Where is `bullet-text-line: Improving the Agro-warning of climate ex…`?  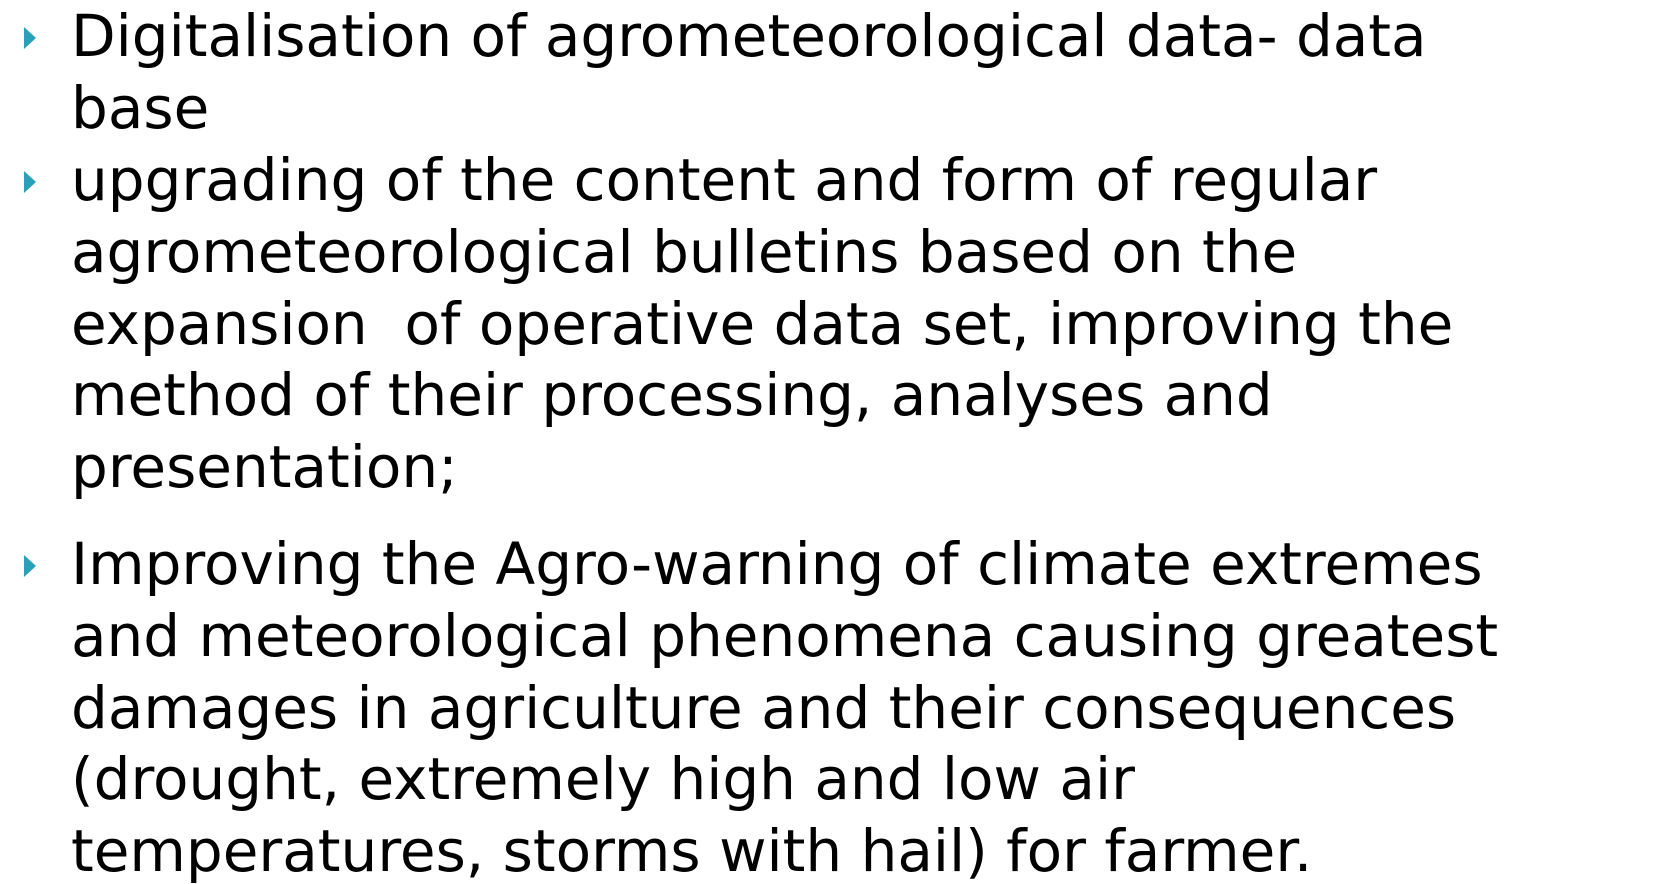 bullet-text-line: Improving the Agro-warning of climate ex… is located at coordinates (777, 564).